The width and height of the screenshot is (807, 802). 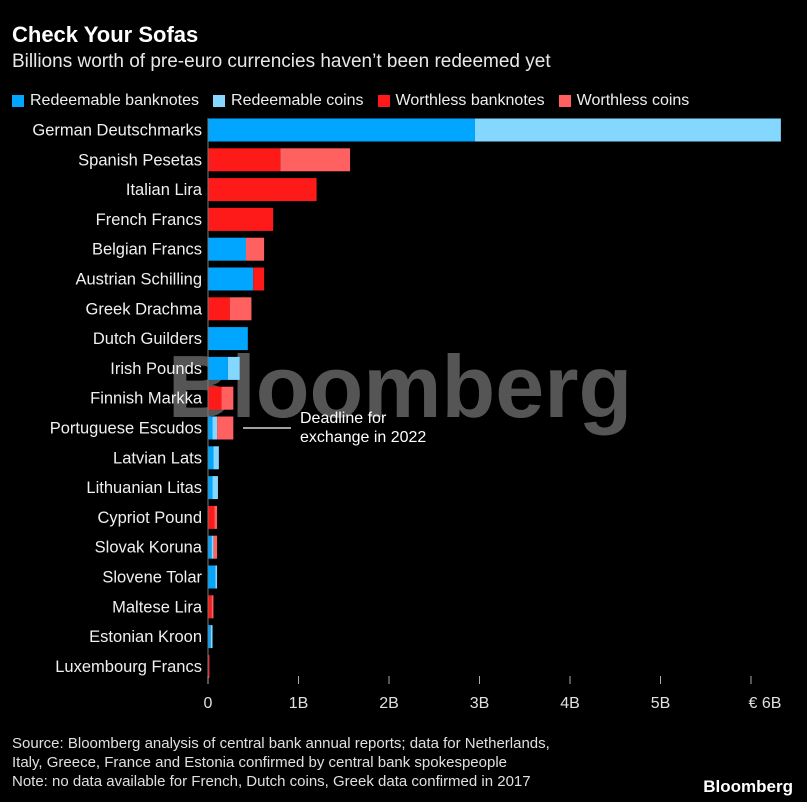 What do you see at coordinates (145, 637) in the screenshot?
I see `category-label: Estonian Kroon` at bounding box center [145, 637].